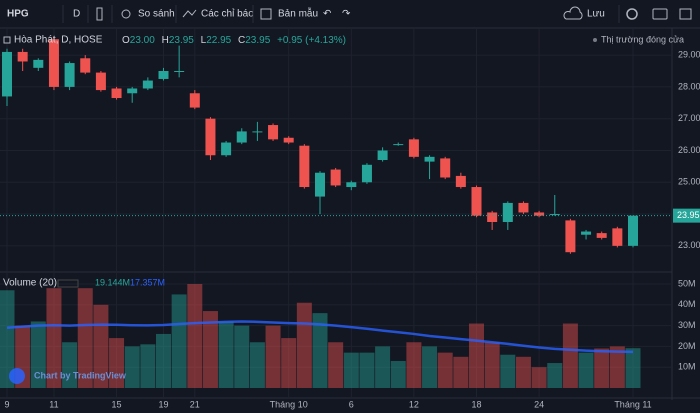 The width and height of the screenshot is (700, 413). What do you see at coordinates (227, 14) in the screenshot?
I see `indicators-button: Các chỉ báo` at bounding box center [227, 14].